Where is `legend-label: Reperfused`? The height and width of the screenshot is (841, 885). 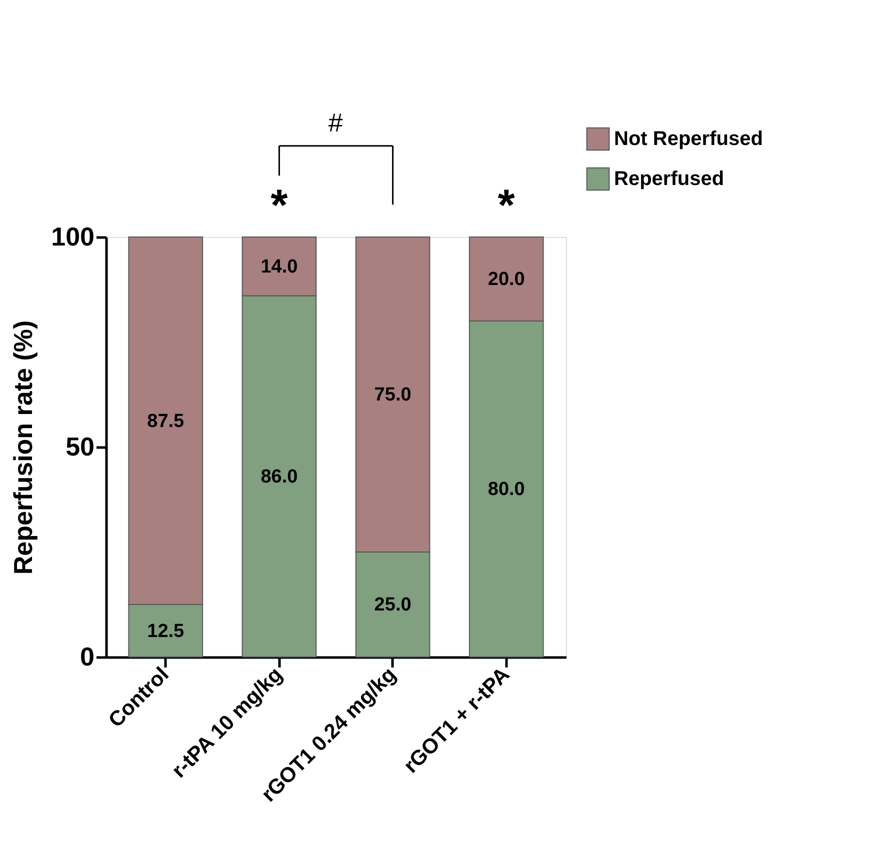
legend-label: Reperfused is located at coordinates (669, 179).